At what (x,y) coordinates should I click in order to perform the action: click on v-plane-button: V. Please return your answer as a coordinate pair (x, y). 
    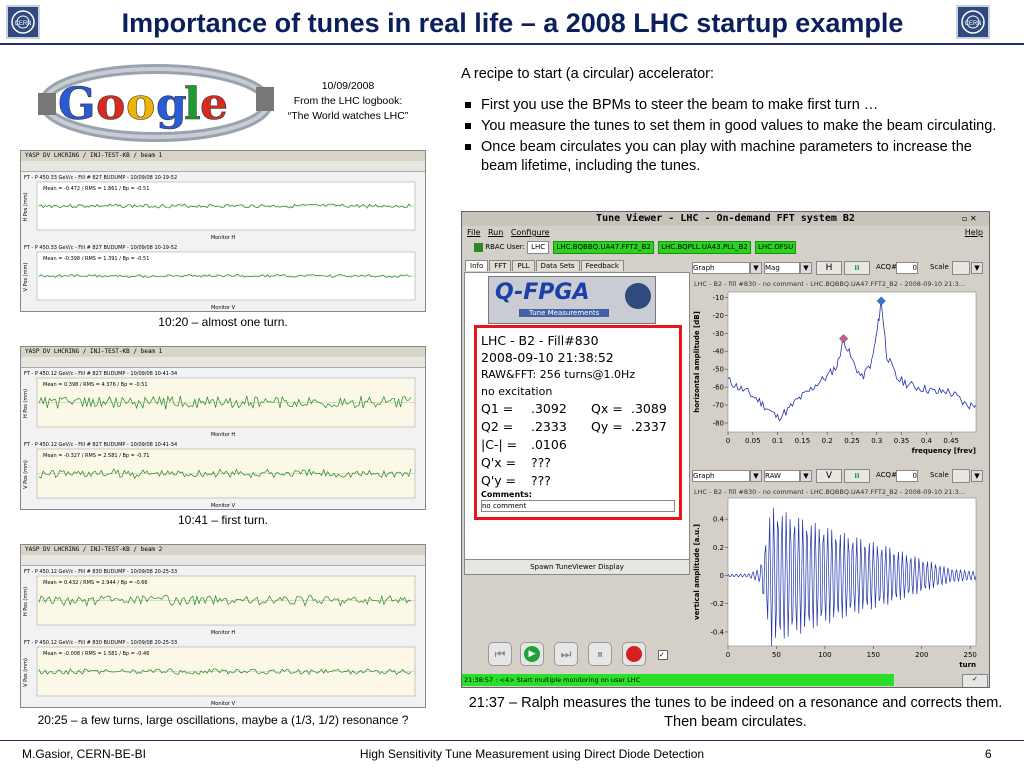
    Looking at the image, I should click on (829, 476).